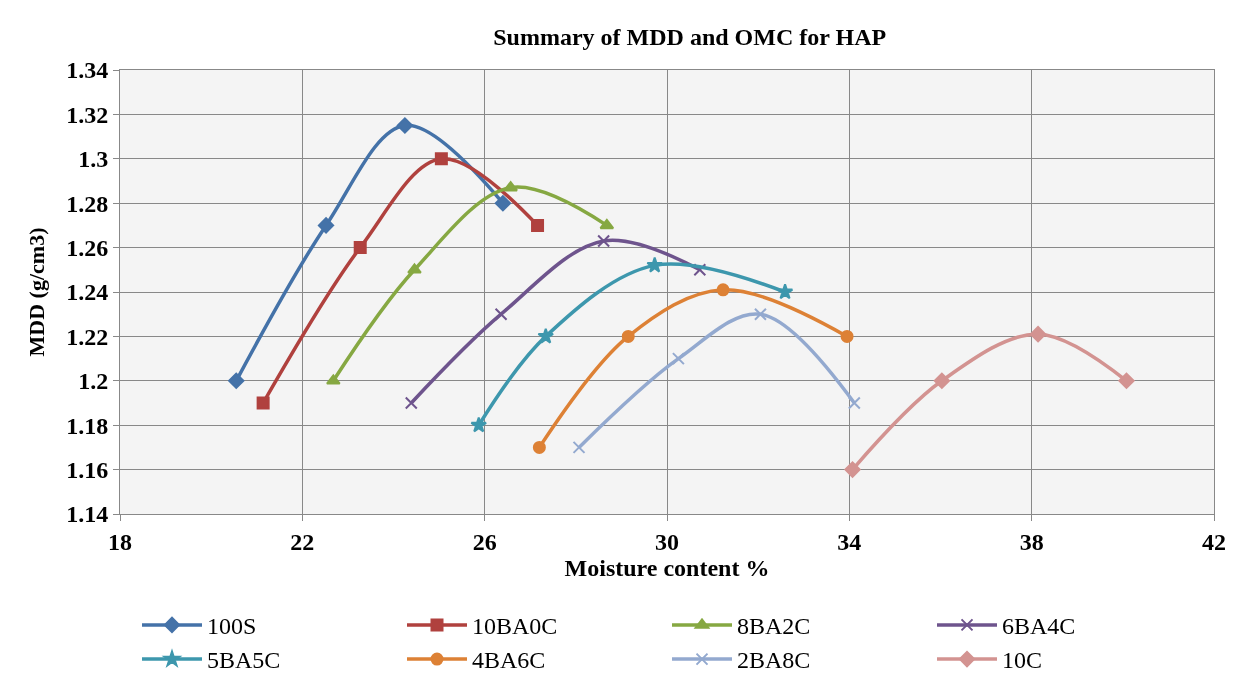 The width and height of the screenshot is (1254, 694). What do you see at coordinates (1031, 541) in the screenshot?
I see `x-tick-label: 38` at bounding box center [1031, 541].